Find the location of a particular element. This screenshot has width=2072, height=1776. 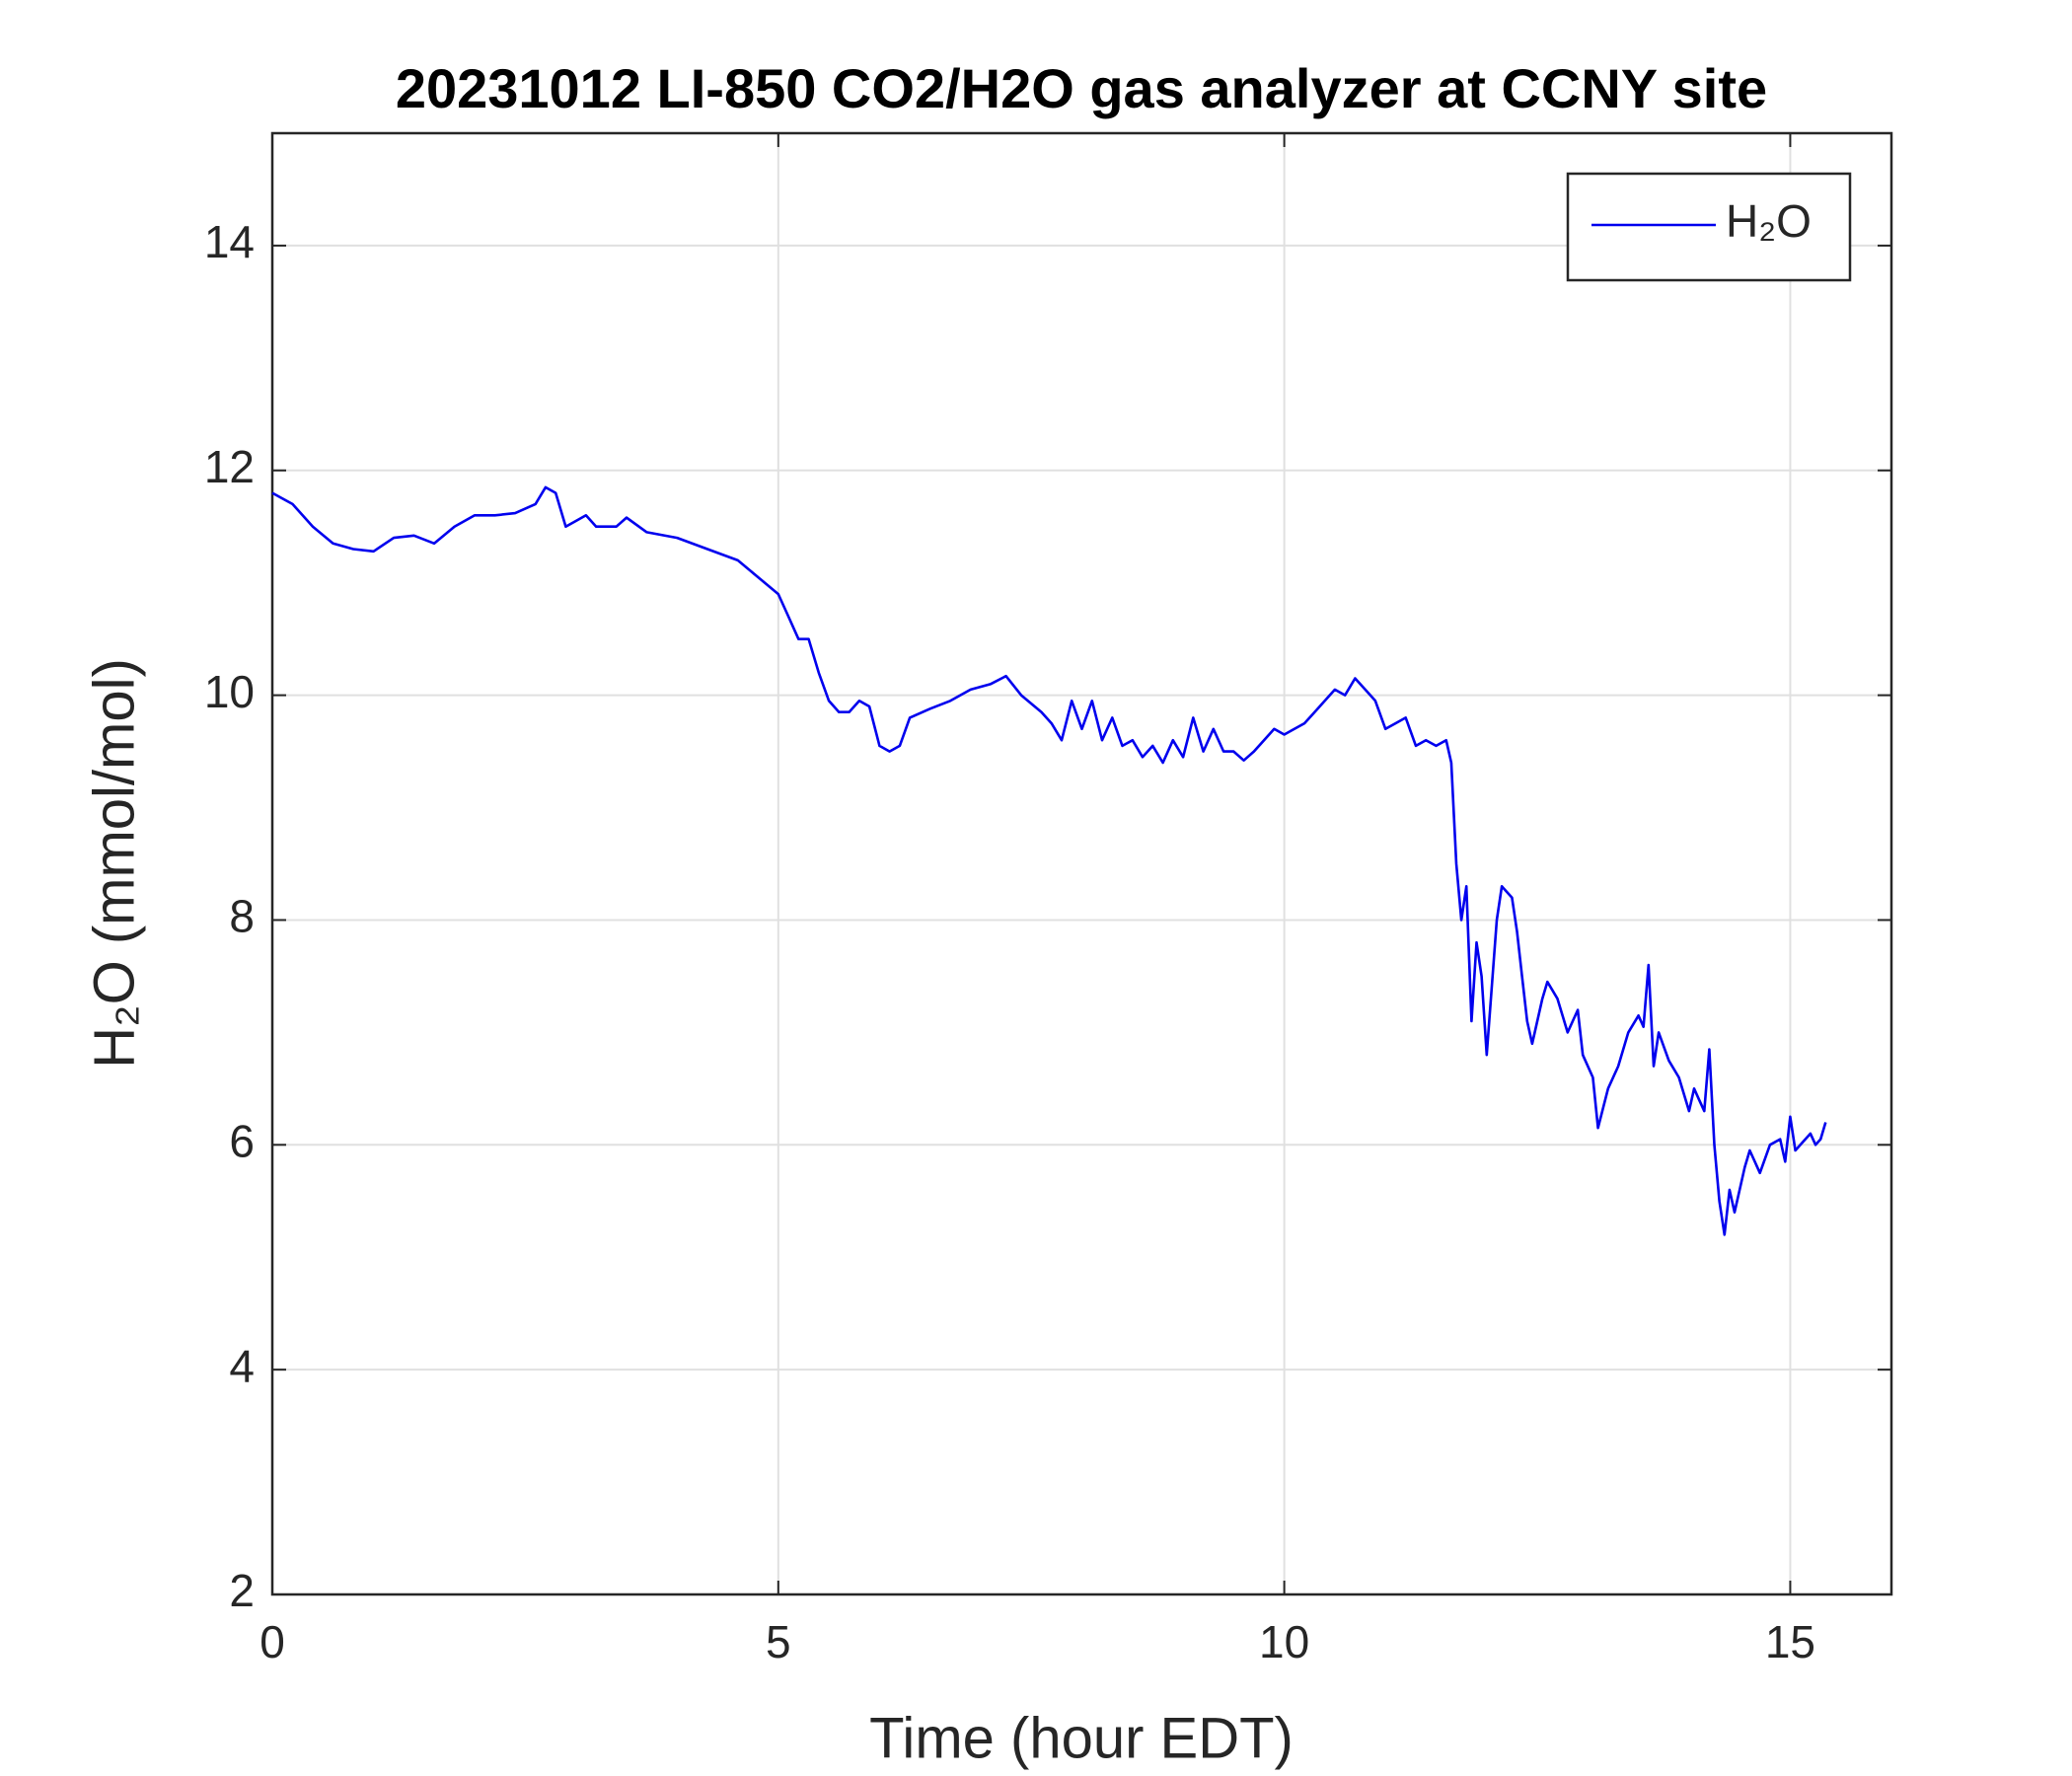

y-tick-label: 12 is located at coordinates (230, 467).